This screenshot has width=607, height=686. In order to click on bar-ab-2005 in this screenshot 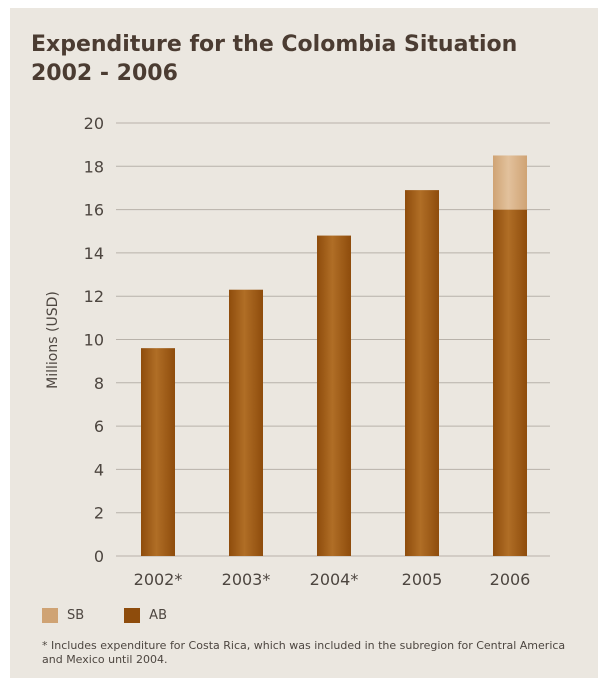, I will do `click(422, 373)`.